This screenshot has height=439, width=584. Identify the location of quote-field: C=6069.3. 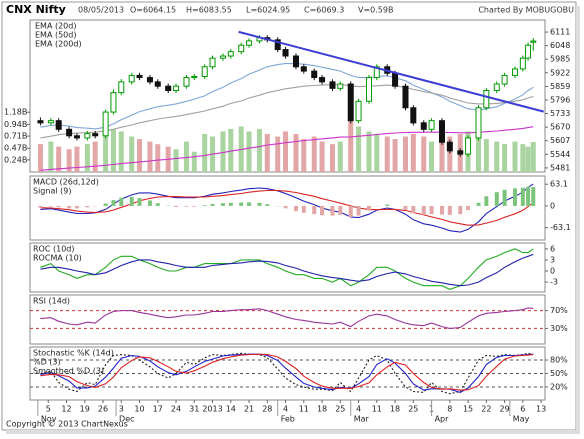
(324, 10).